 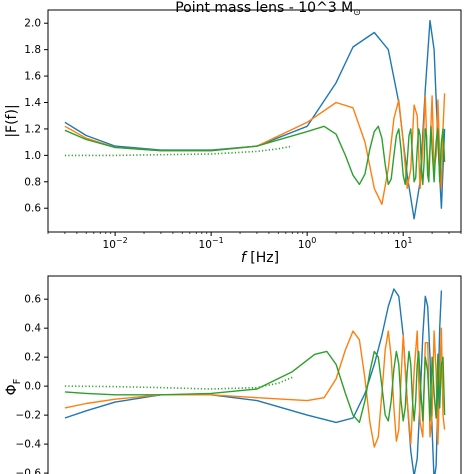 What do you see at coordinates (244, 258) in the screenshot?
I see `x-label-variable: f` at bounding box center [244, 258].